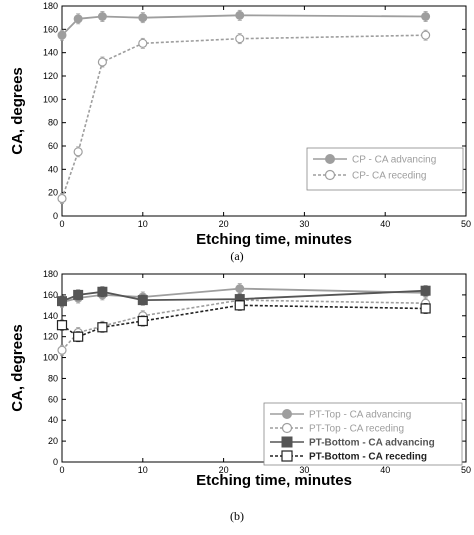 This screenshot has height=535, width=474. Describe the element at coordinates (356, 429) in the screenshot. I see `legend-entry-label: PT-Top - CA receding` at that location.